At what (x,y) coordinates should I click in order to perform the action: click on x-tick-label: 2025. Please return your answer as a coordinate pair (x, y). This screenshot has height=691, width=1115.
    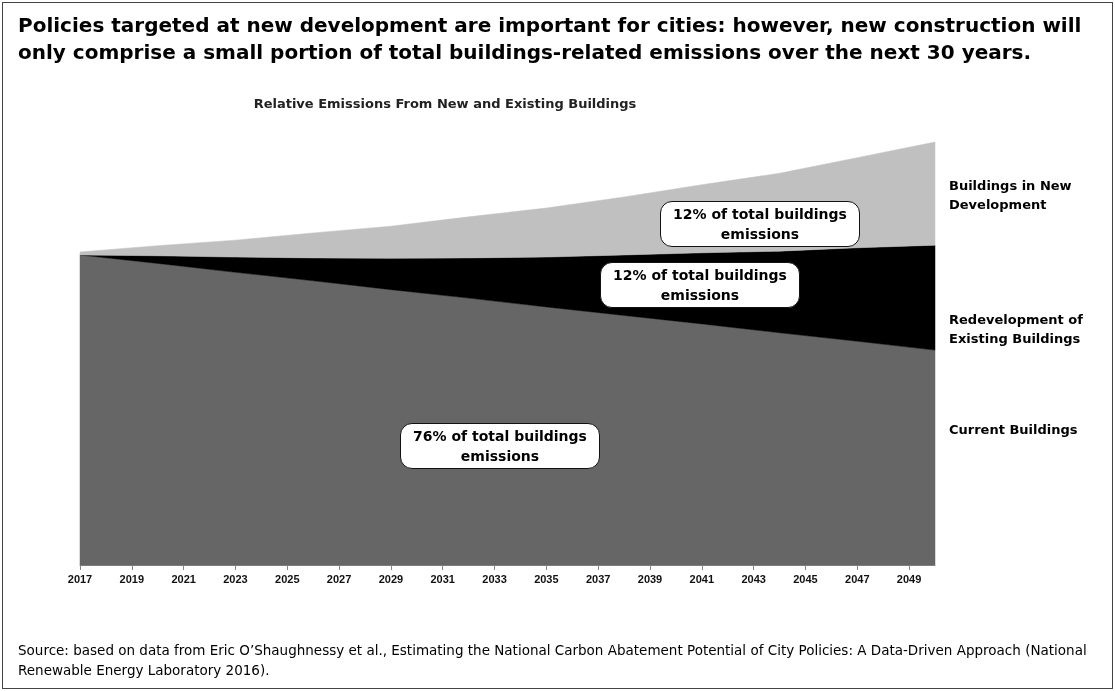
    Looking at the image, I should click on (287, 578).